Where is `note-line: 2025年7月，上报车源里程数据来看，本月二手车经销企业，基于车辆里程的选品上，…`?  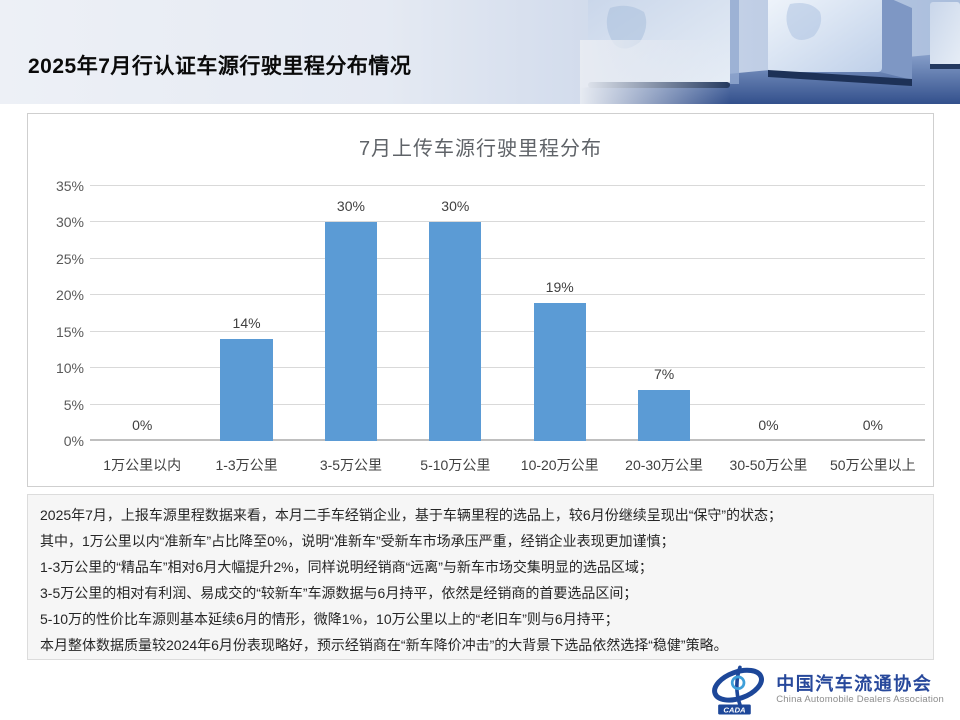 note-line: 2025年7月，上报车源里程数据来看，本月二手车经销企业，基于车辆里程的选品上，… is located at coordinates (411, 515).